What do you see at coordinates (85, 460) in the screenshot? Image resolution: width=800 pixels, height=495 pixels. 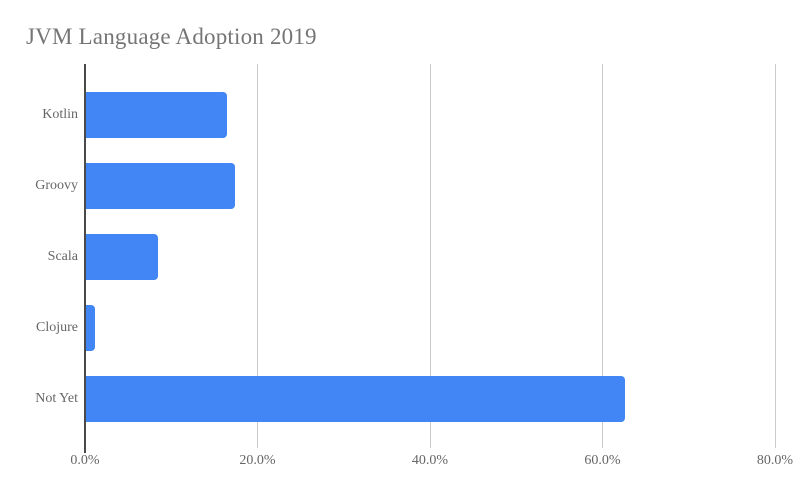 I see `x-tick-label: 0.0%` at bounding box center [85, 460].